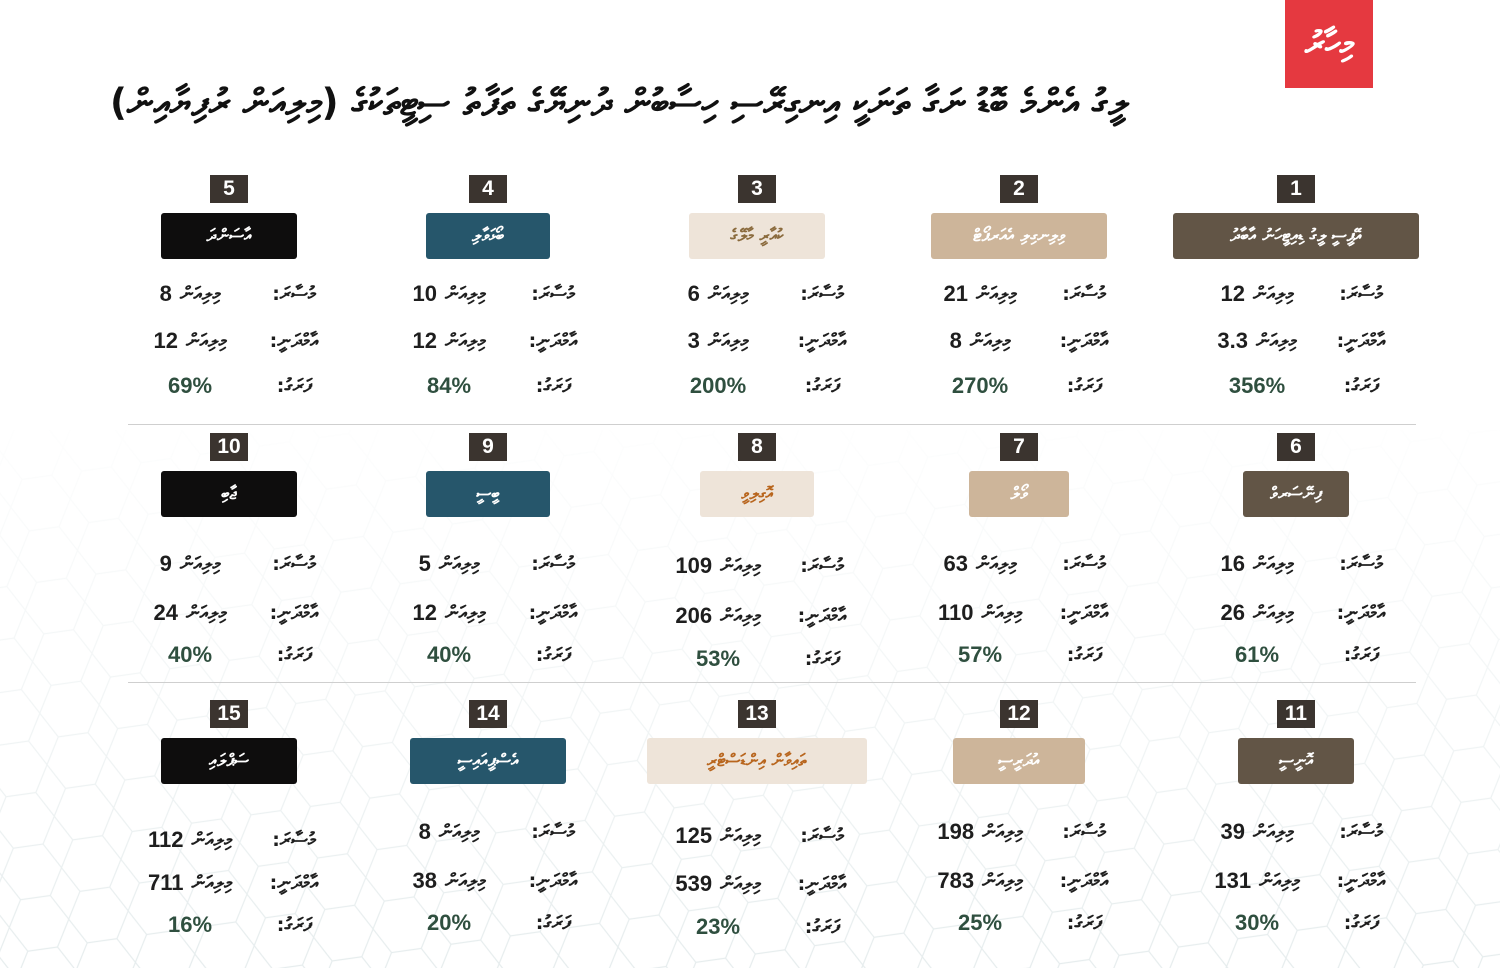 Image resolution: width=1500 pixels, height=968 pixels. What do you see at coordinates (1019, 236) in the screenshot?
I see `city-label: ވިލިނގިލި އެއަރޕޯޓް` at bounding box center [1019, 236].